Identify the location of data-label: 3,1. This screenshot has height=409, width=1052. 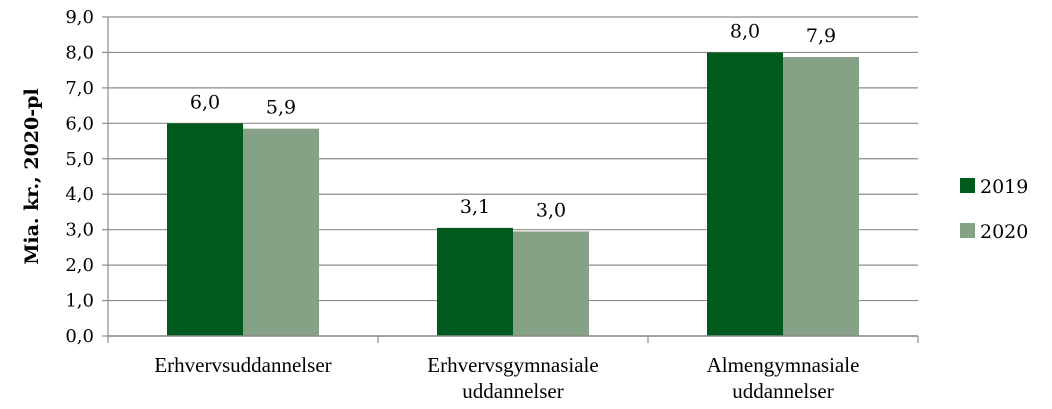
(475, 207).